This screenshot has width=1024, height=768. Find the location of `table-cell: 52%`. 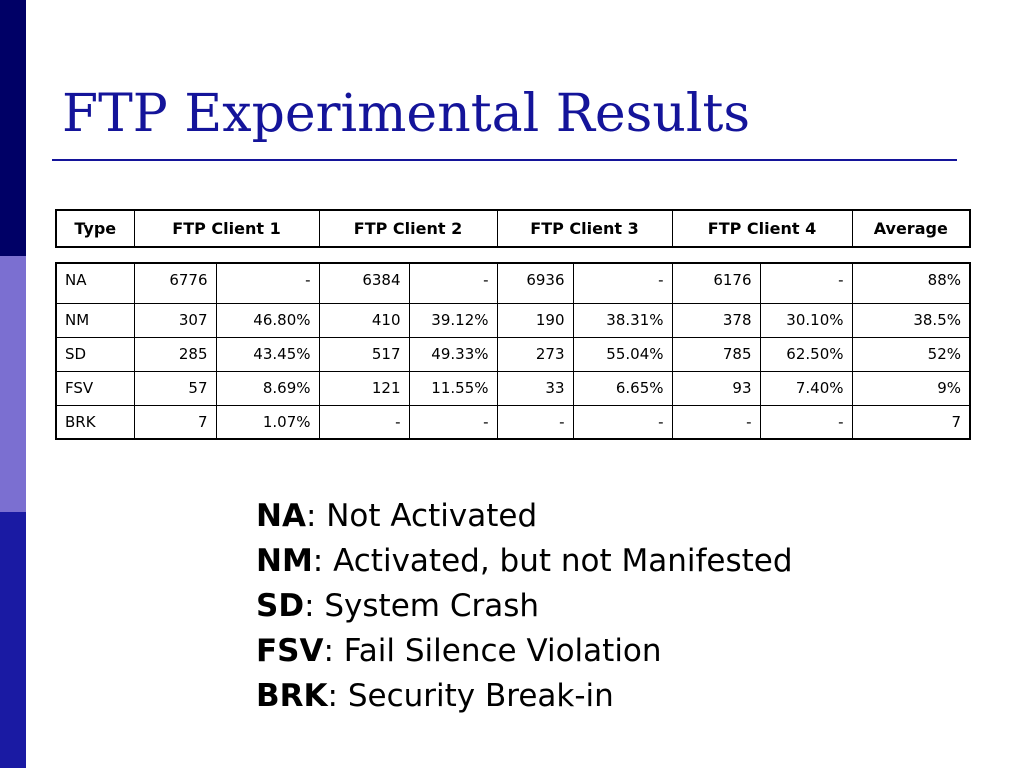

table-cell: 52% is located at coordinates (911, 354).